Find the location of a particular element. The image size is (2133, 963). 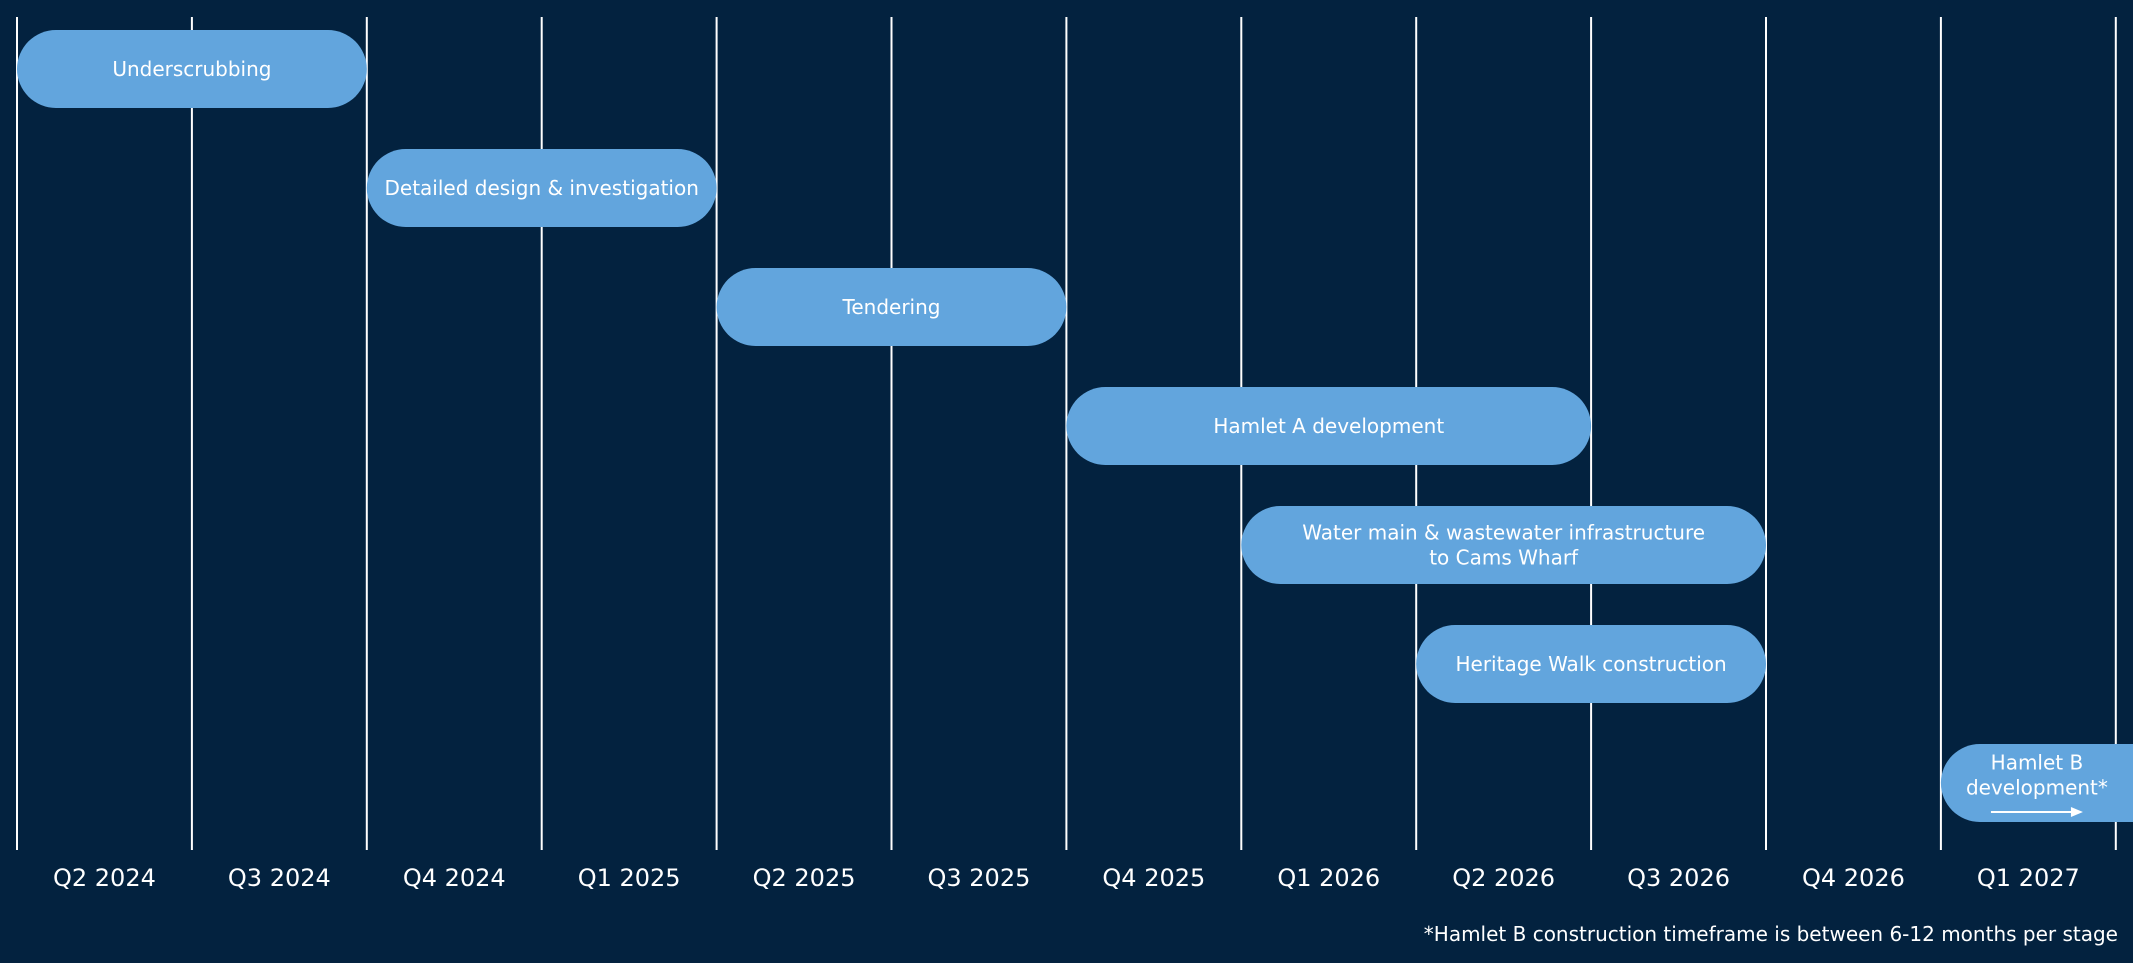

task-label: Tendering is located at coordinates (891, 307).